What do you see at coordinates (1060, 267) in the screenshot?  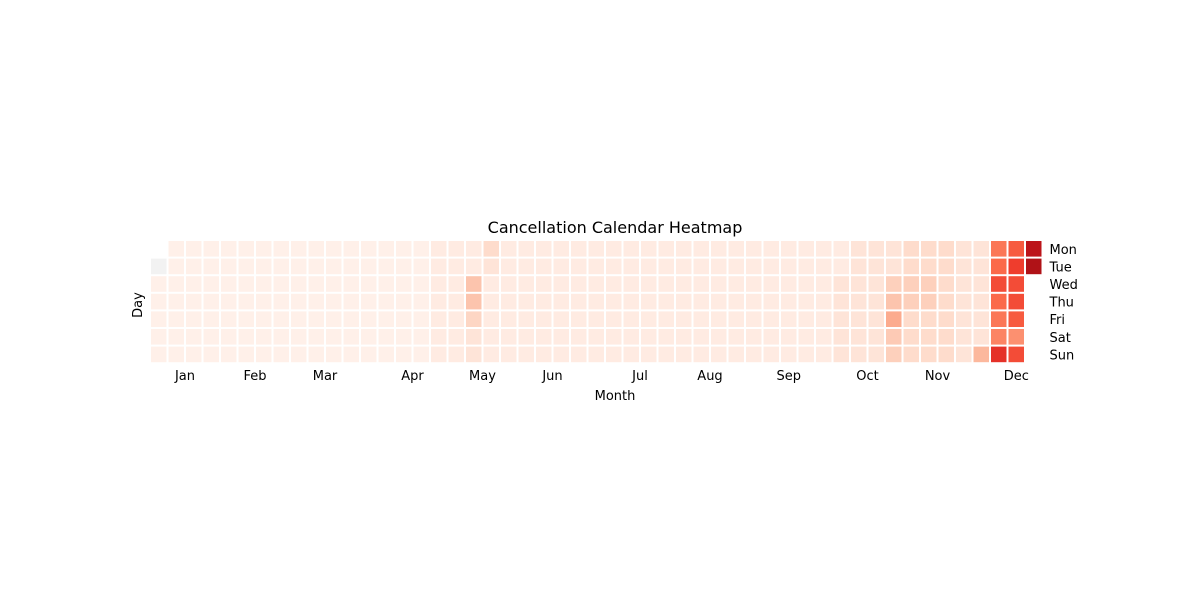 I see `weekday-tick-label: Tue` at bounding box center [1060, 267].